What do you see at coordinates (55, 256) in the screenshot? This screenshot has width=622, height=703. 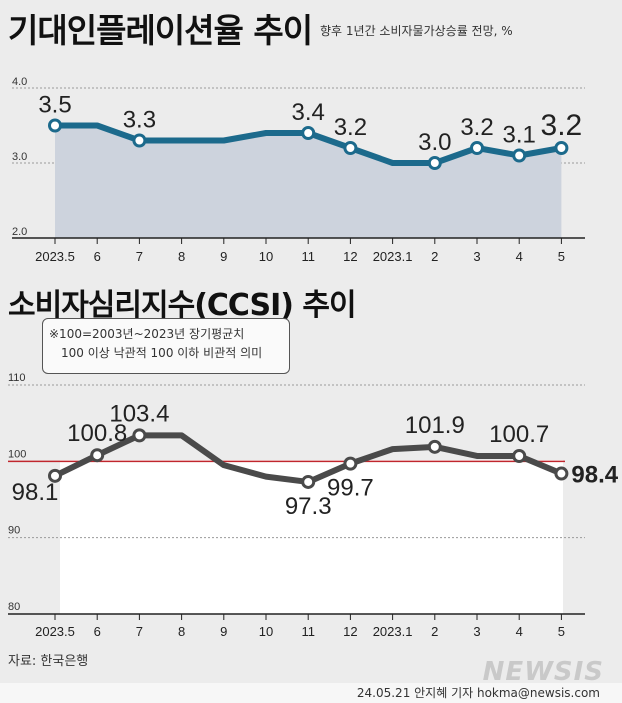 I see `chart1-x-tick-label: 2023.5` at bounding box center [55, 256].